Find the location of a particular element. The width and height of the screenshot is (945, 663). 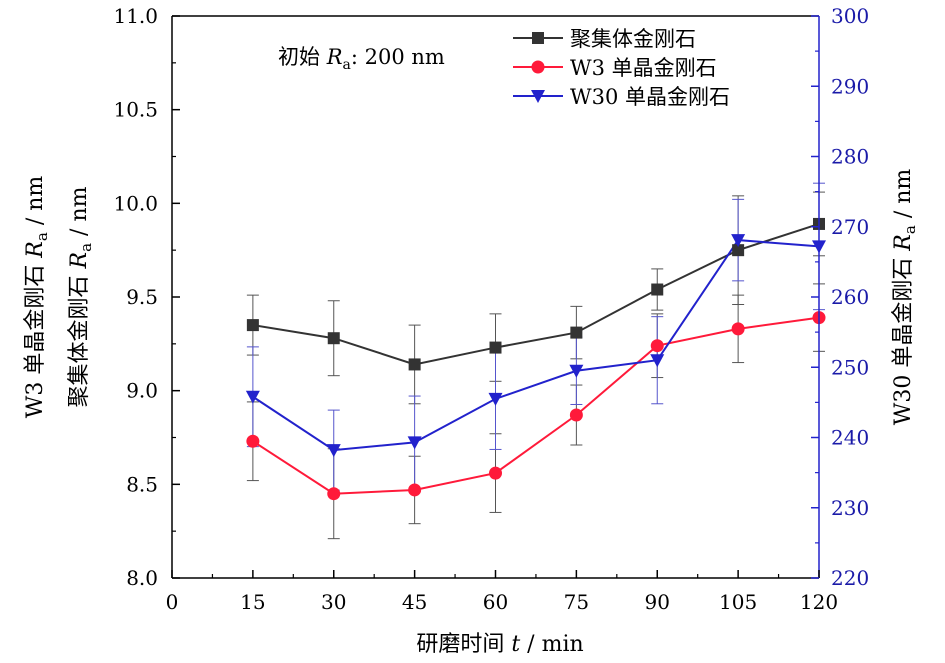

y-right-tick-label: 290 is located at coordinates (850, 86).